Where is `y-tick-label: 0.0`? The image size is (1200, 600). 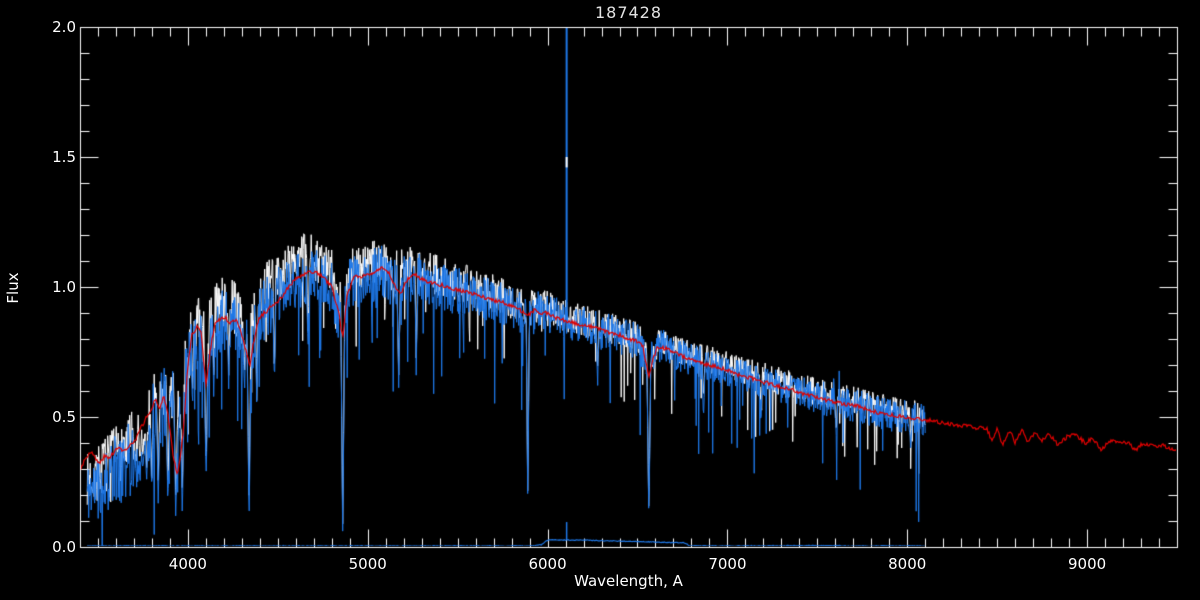 y-tick-label: 0.0 is located at coordinates (64, 547).